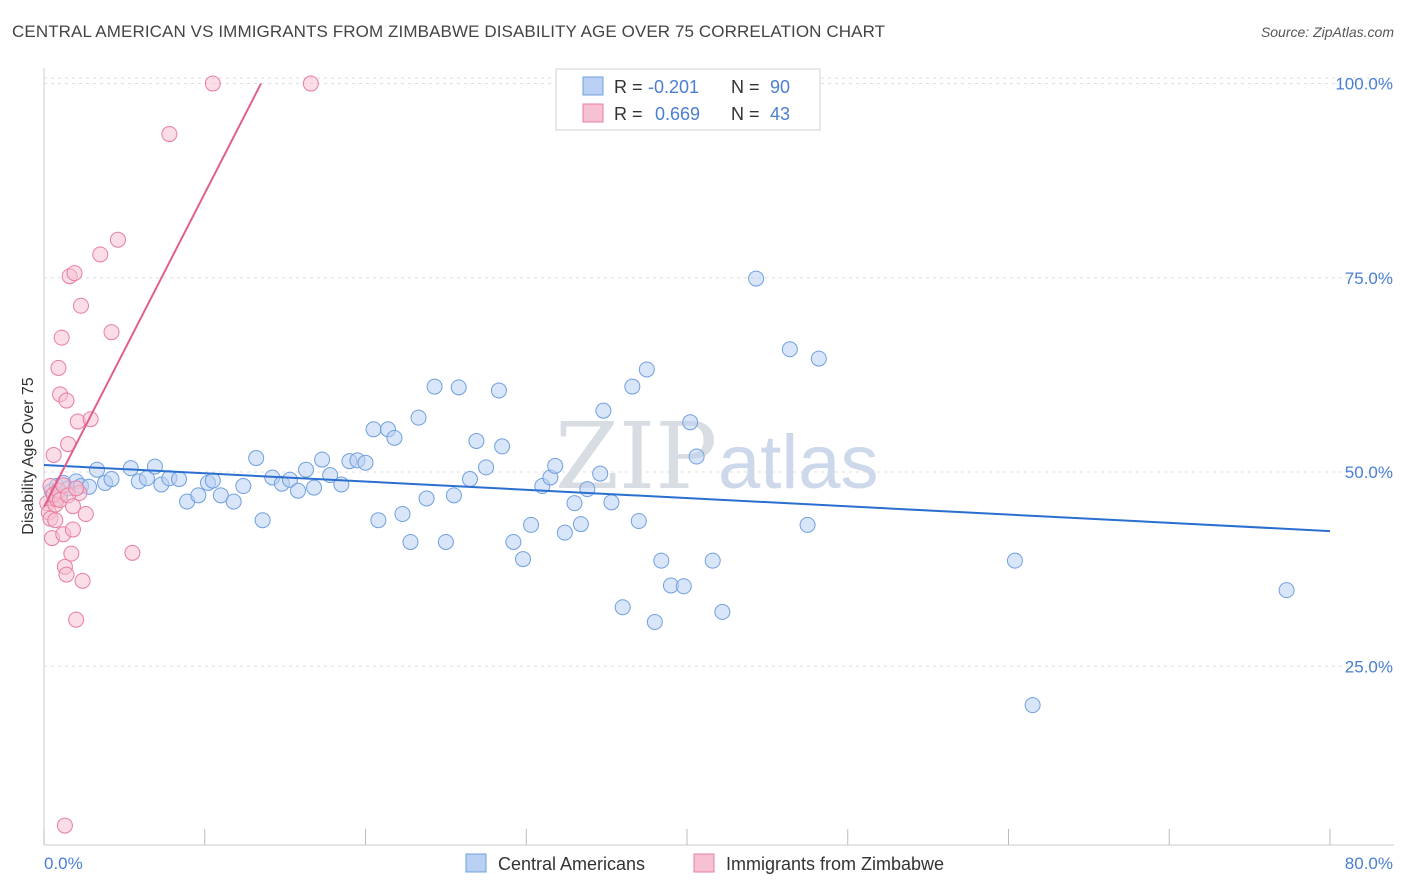  Describe the element at coordinates (798, 462) in the screenshot. I see `watermark-atlas: atlas` at that location.